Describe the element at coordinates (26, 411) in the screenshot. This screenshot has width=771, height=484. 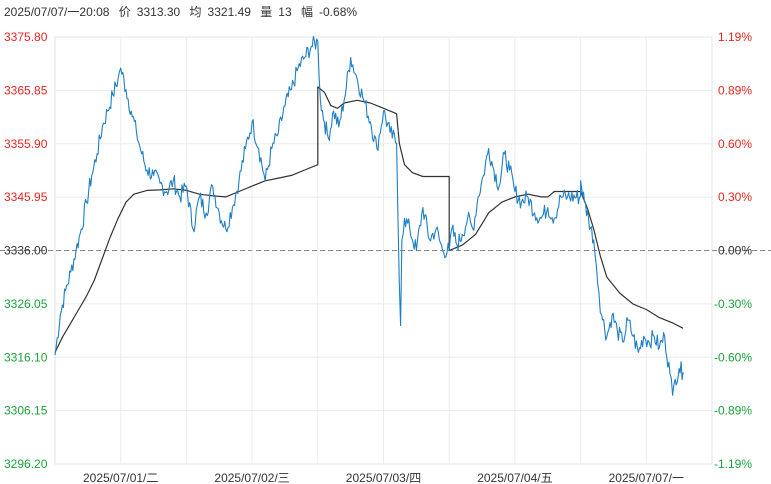
I see `y-tick-label: 3306.15` at that location.